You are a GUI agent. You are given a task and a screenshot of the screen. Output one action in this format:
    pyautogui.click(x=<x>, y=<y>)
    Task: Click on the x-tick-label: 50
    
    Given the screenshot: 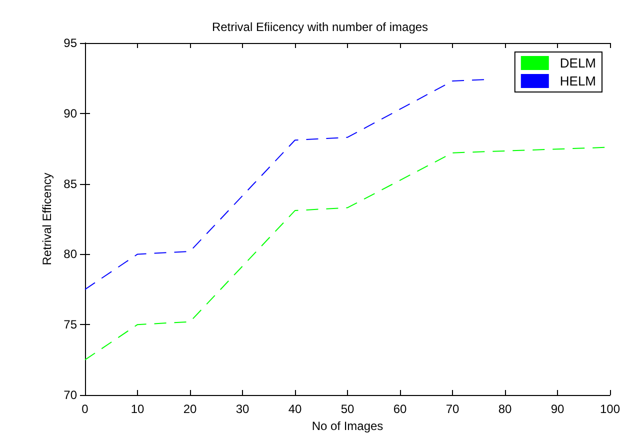 What is the action you would take?
    pyautogui.click(x=347, y=409)
    